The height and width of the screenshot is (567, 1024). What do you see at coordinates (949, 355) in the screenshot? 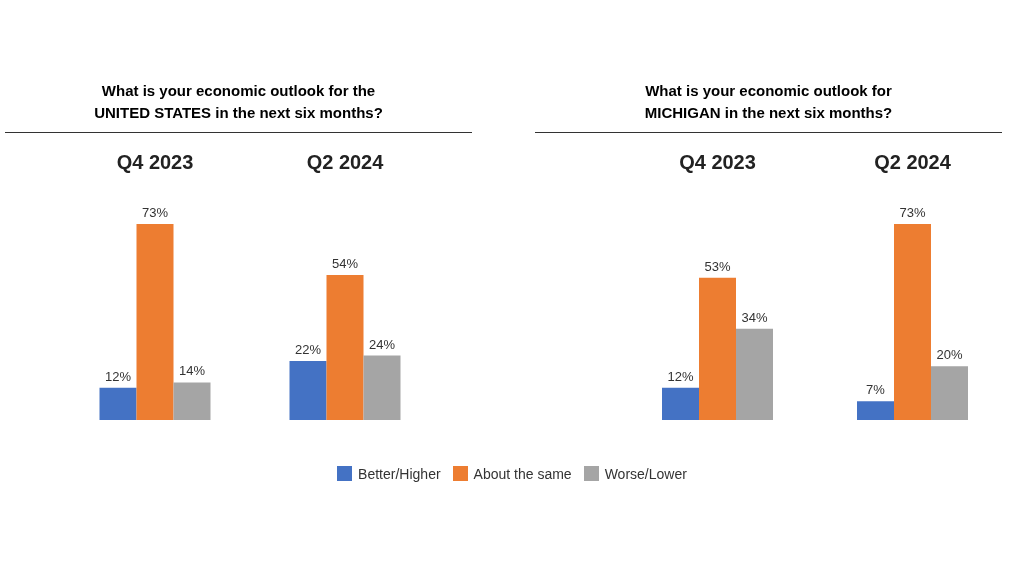
I see `data-label: 20%` at bounding box center [949, 355].